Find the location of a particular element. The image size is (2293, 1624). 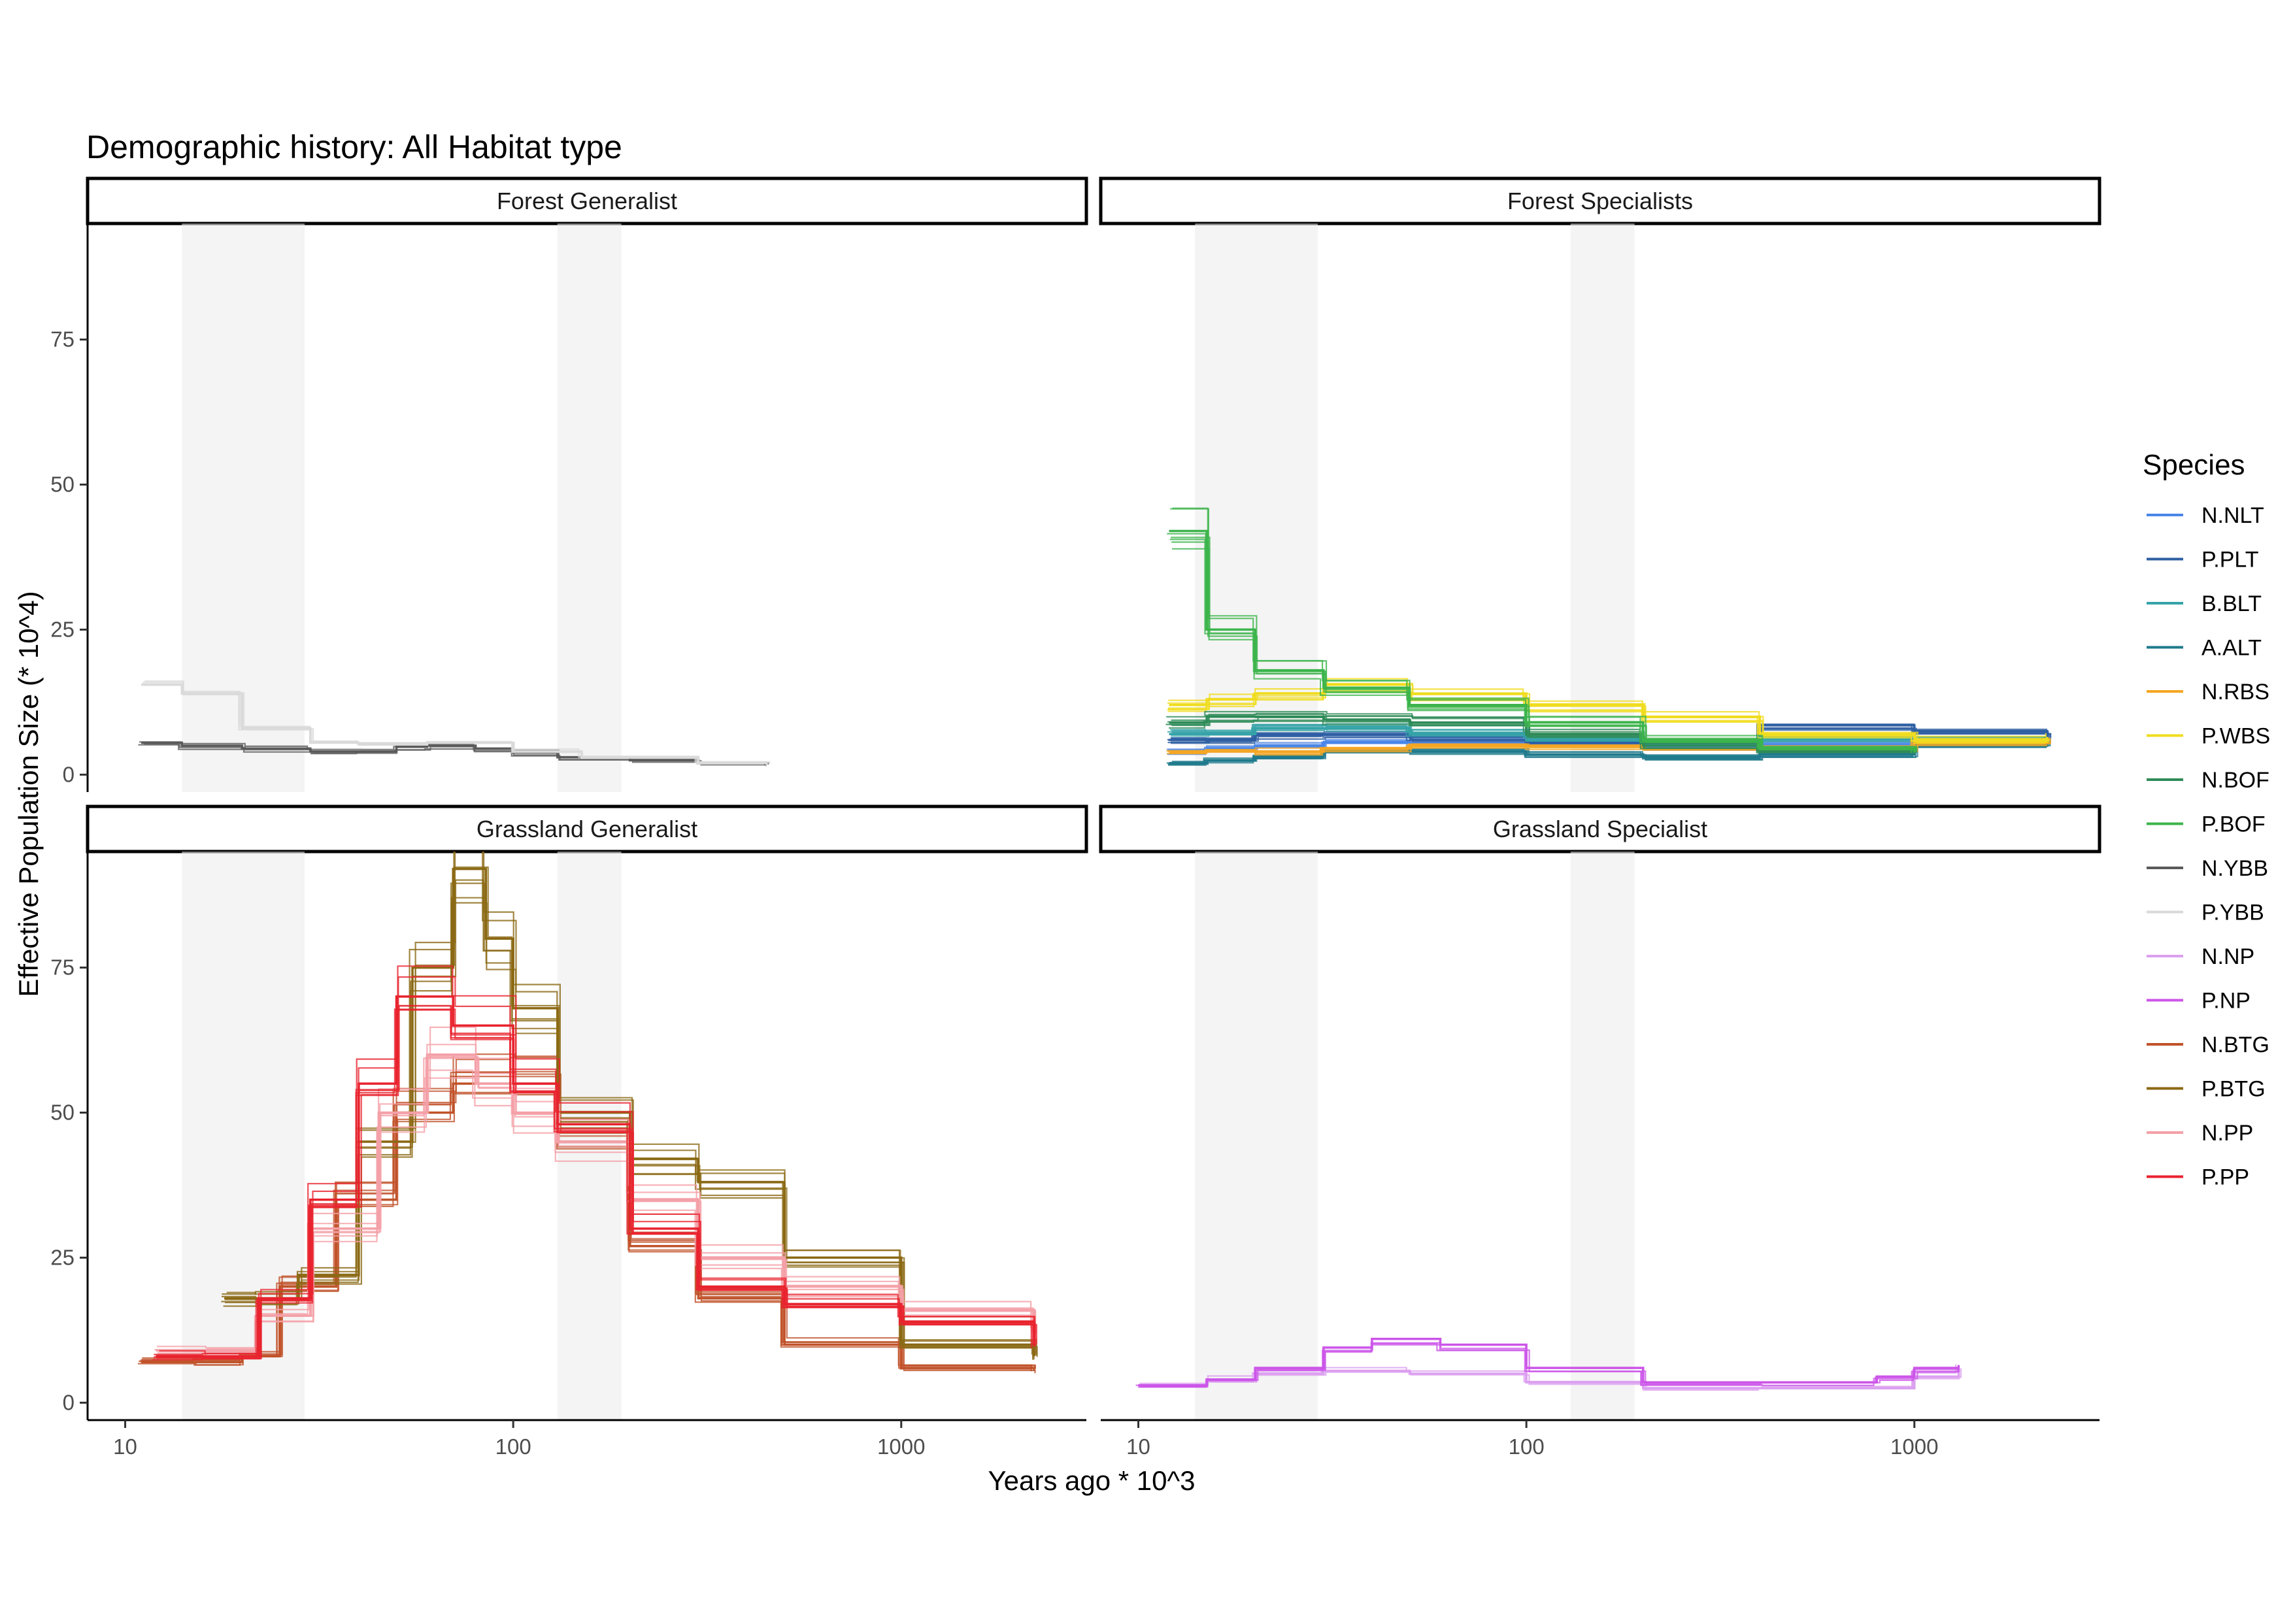

legend-entry: A.ALT is located at coordinates (2204, 648).